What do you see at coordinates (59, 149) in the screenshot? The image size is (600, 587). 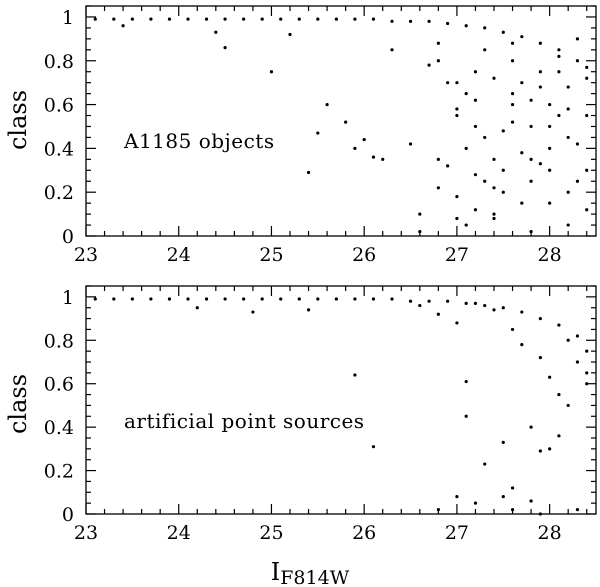 I see `top-y-tick-label: 0.4` at bounding box center [59, 149].